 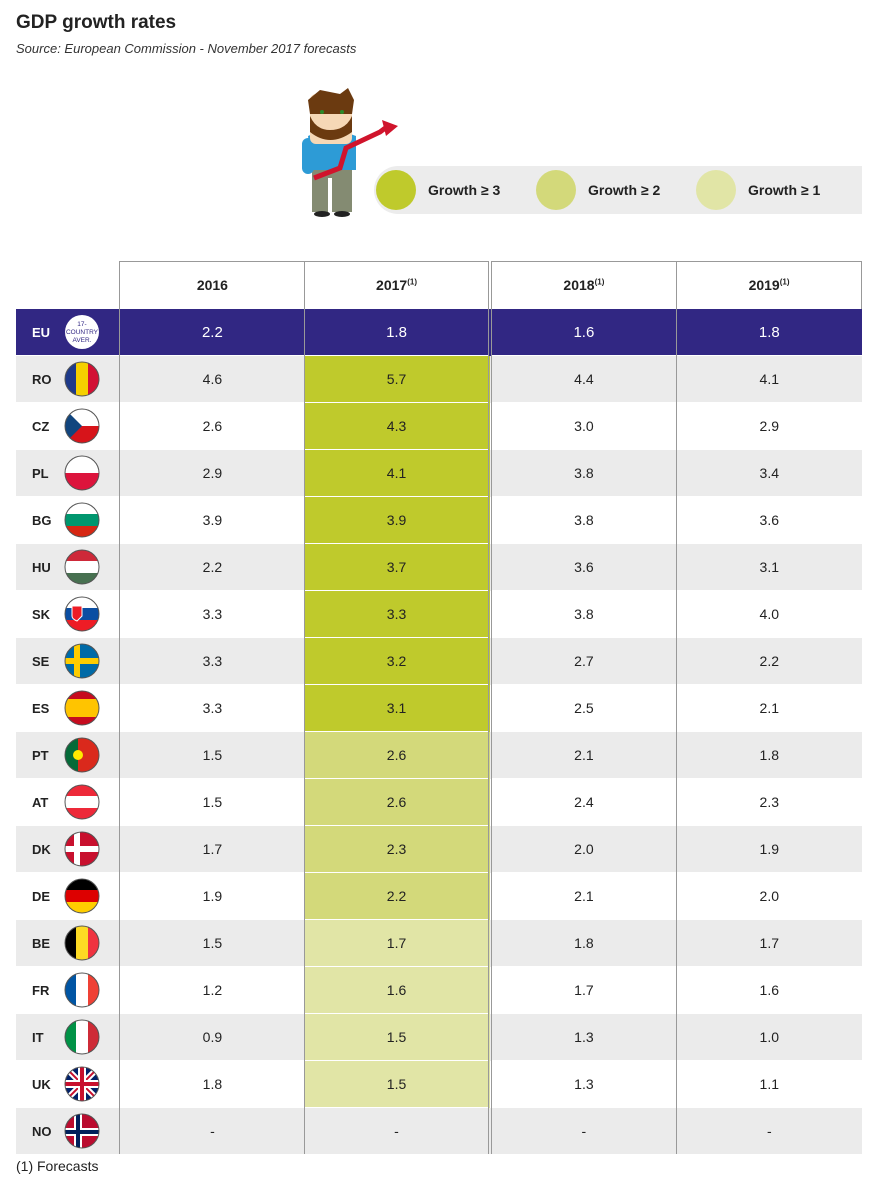 I want to click on row-label: PT, so click(x=68, y=755).